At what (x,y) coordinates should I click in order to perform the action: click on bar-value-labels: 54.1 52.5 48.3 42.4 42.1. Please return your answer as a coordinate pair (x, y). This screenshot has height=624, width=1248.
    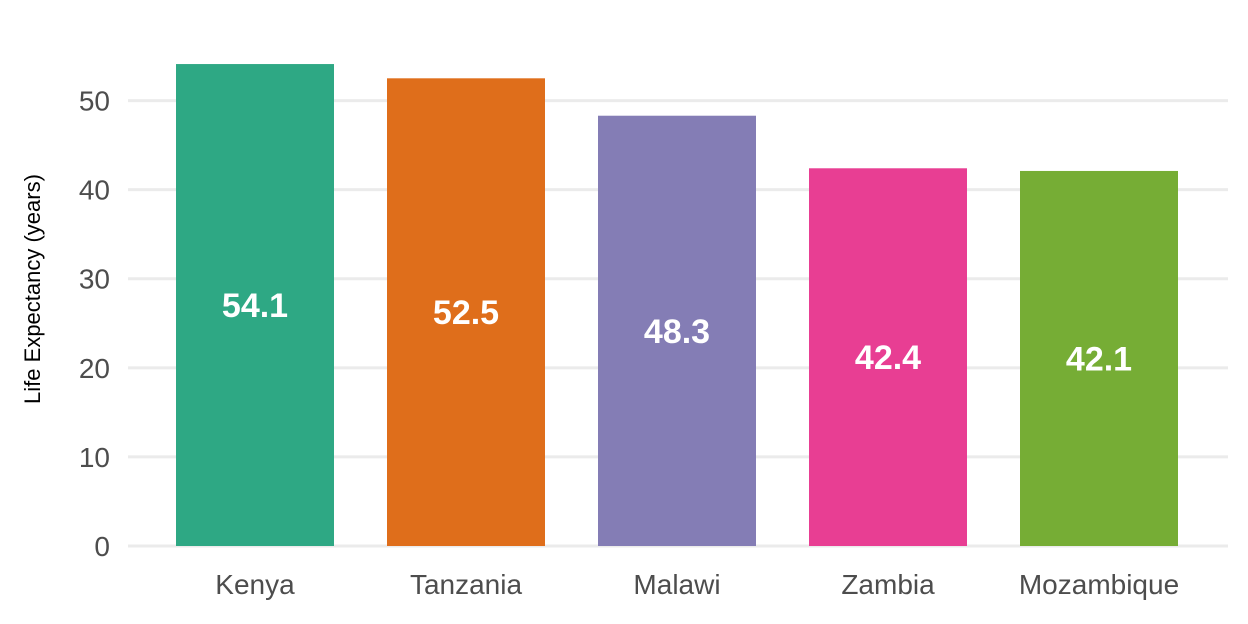
    Looking at the image, I should click on (677, 332).